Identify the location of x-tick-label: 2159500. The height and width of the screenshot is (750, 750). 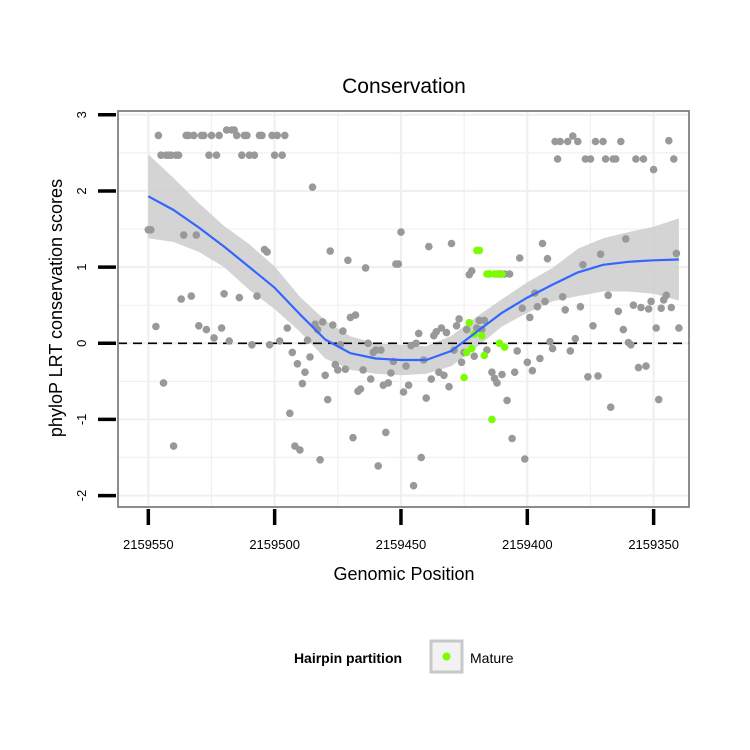
(274, 544).